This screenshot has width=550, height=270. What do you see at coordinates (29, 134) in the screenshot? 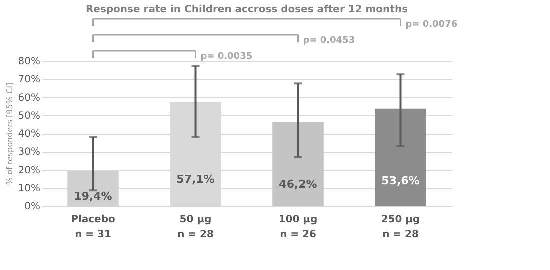
I see `y-tick-label: 40%` at bounding box center [29, 134].